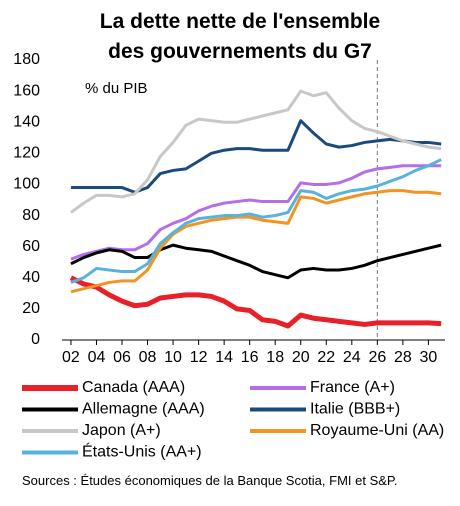 This screenshot has width=460, height=506. Describe the element at coordinates (31, 215) in the screenshot. I see `y-tick-label: 80` at that location.